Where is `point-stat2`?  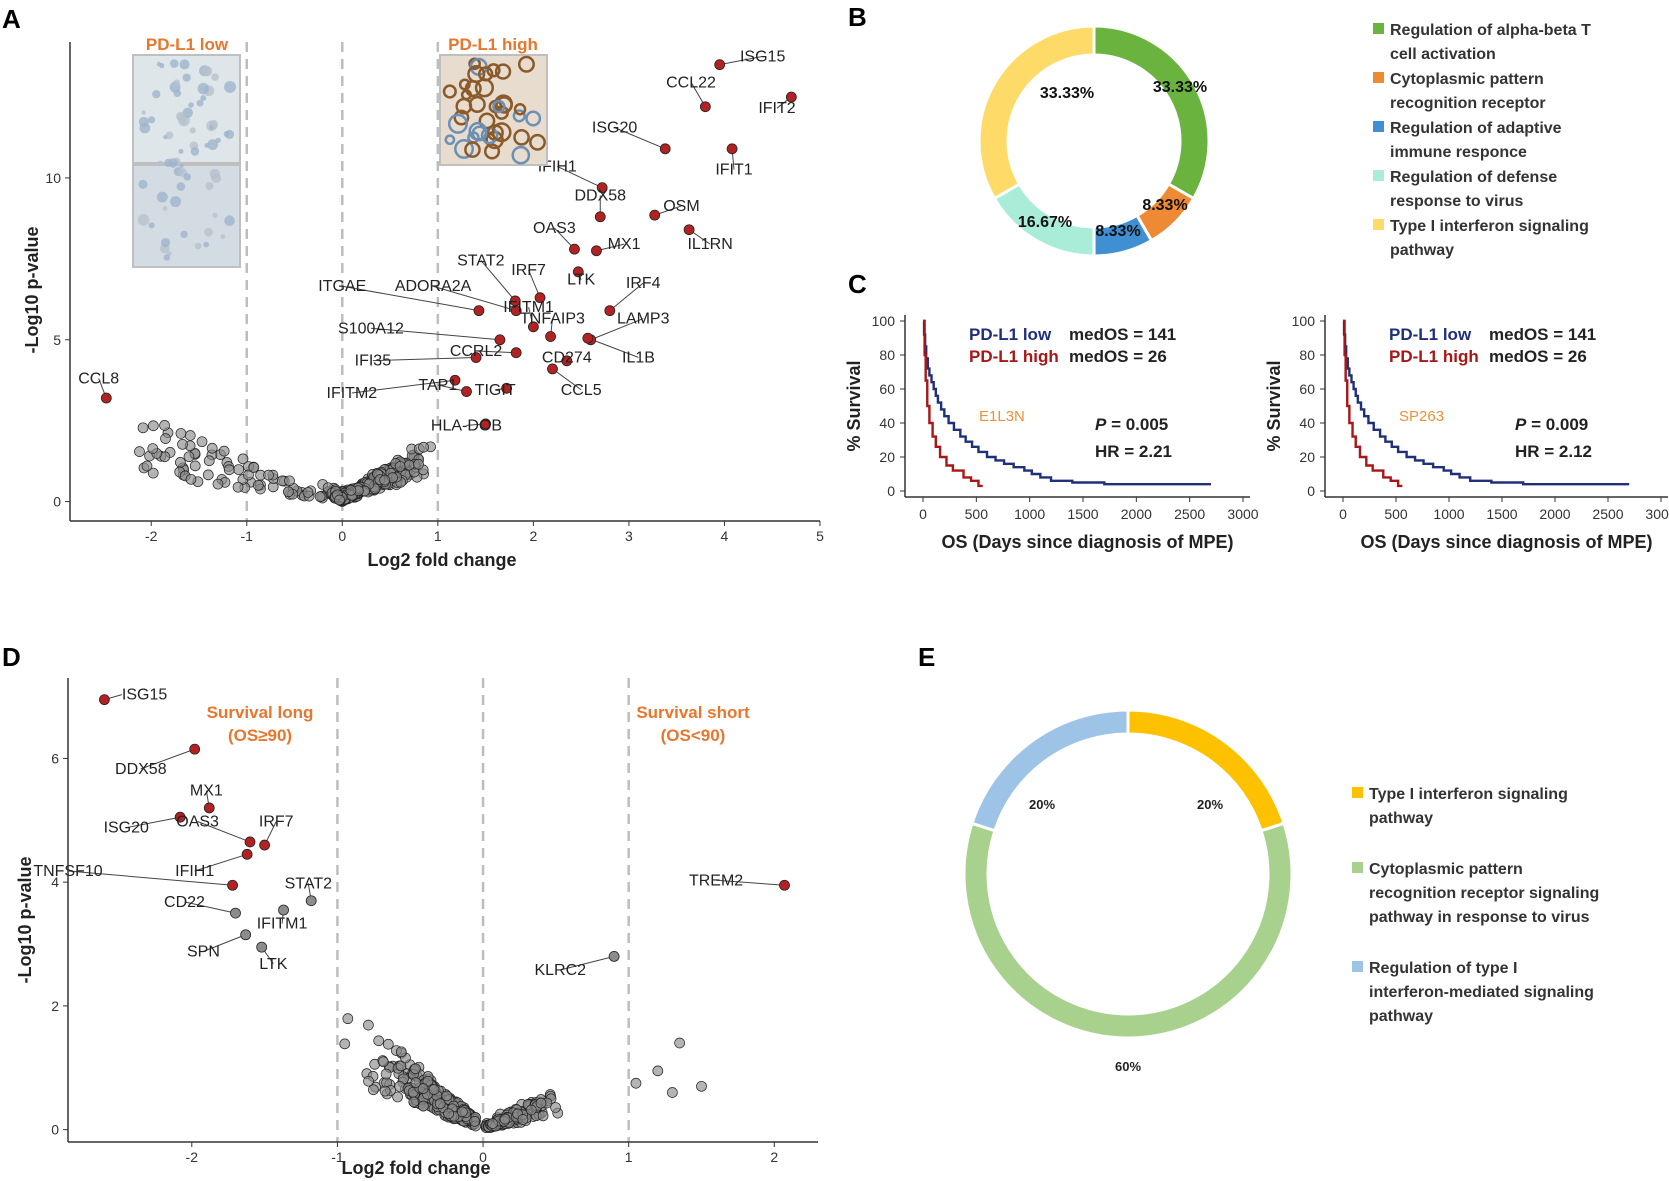
point-stat2 is located at coordinates (311, 901).